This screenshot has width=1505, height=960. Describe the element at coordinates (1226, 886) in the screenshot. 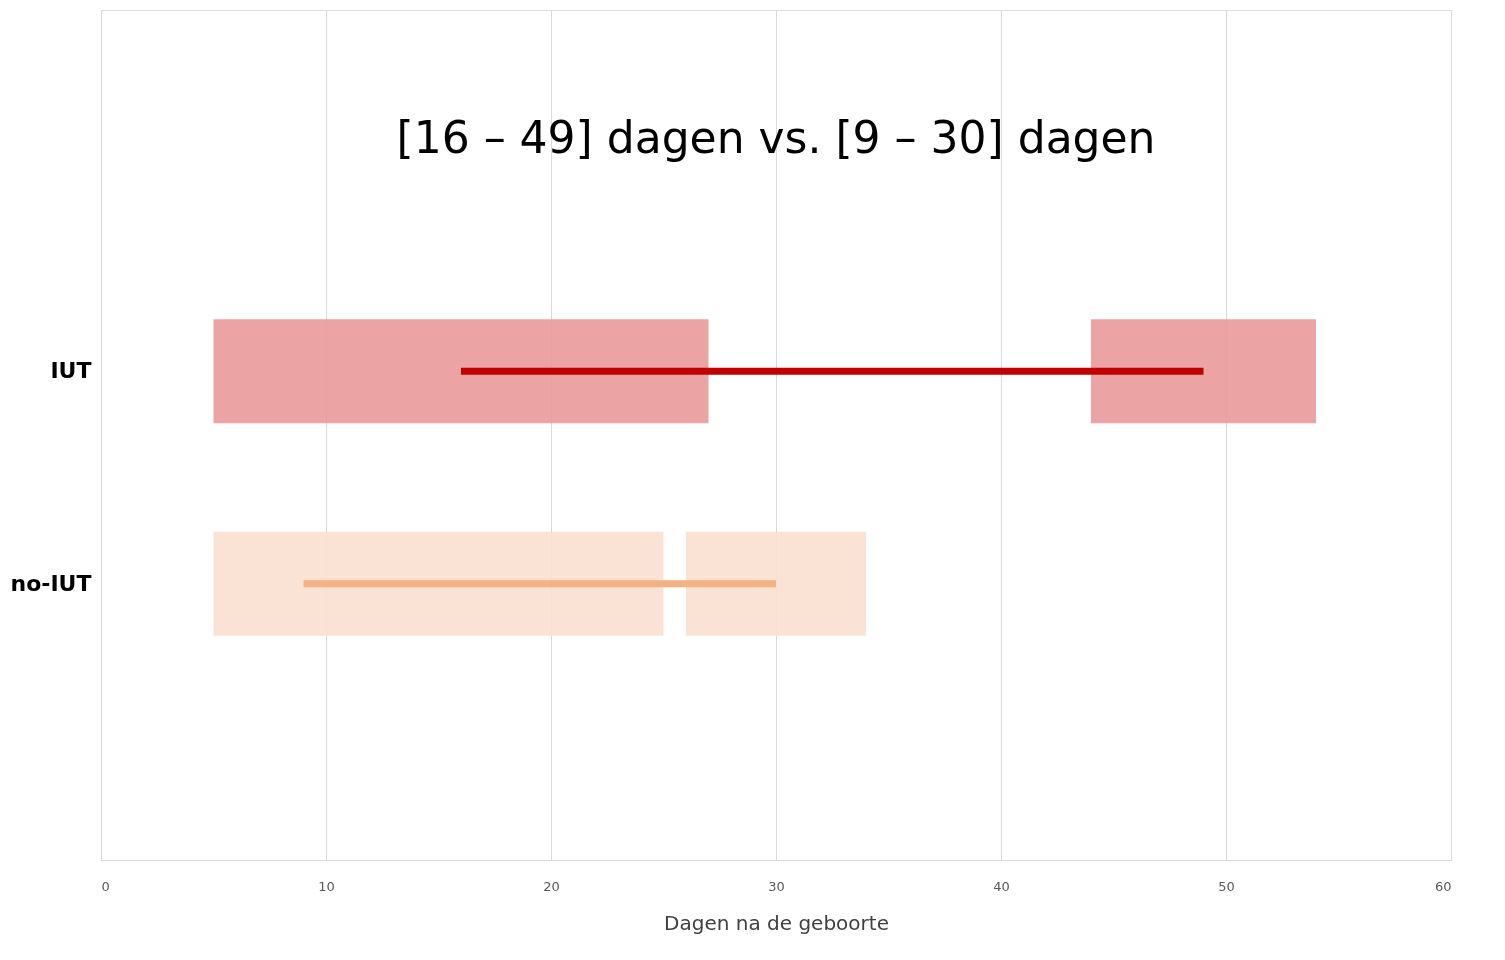

I see `x-tick-label: 50` at that location.